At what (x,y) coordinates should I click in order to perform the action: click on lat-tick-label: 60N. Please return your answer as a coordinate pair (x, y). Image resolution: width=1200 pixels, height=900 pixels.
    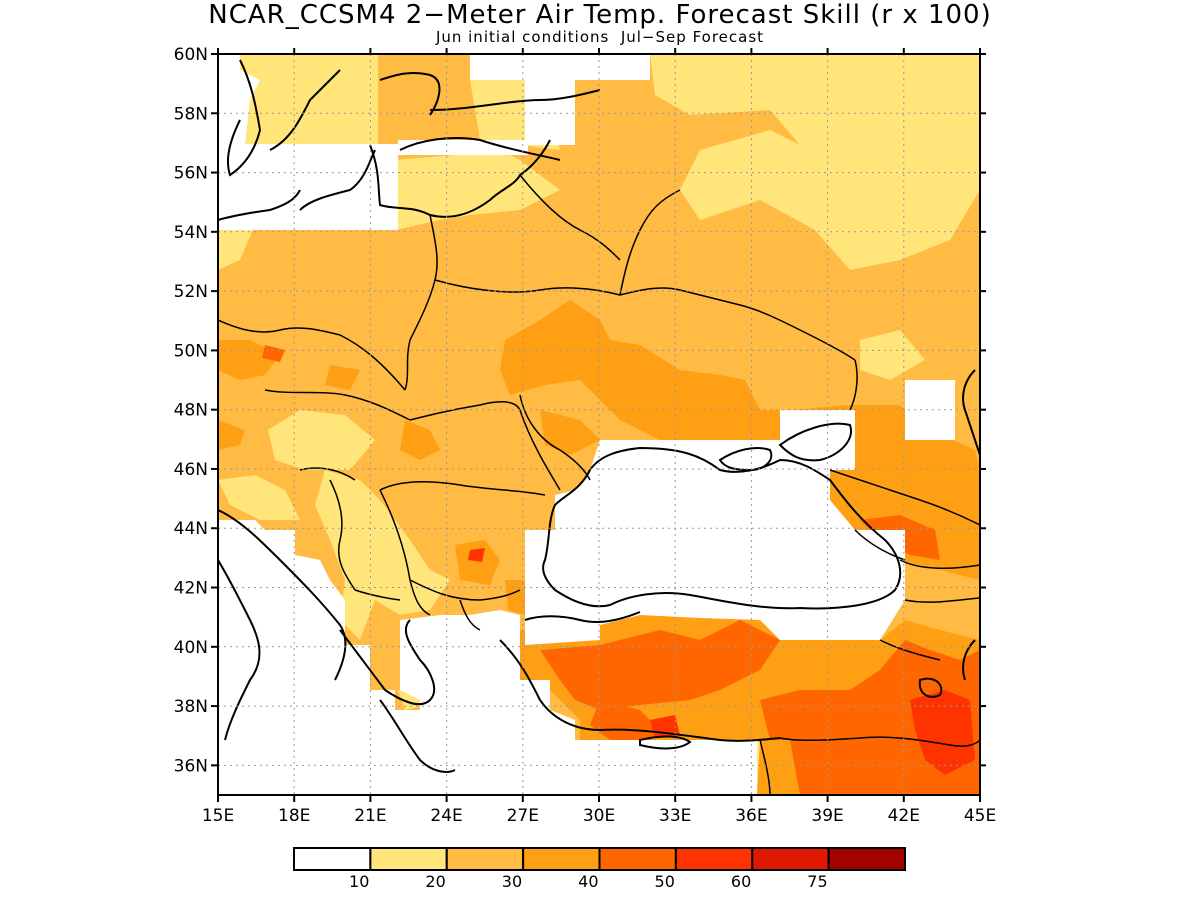
    Looking at the image, I should click on (191, 55).